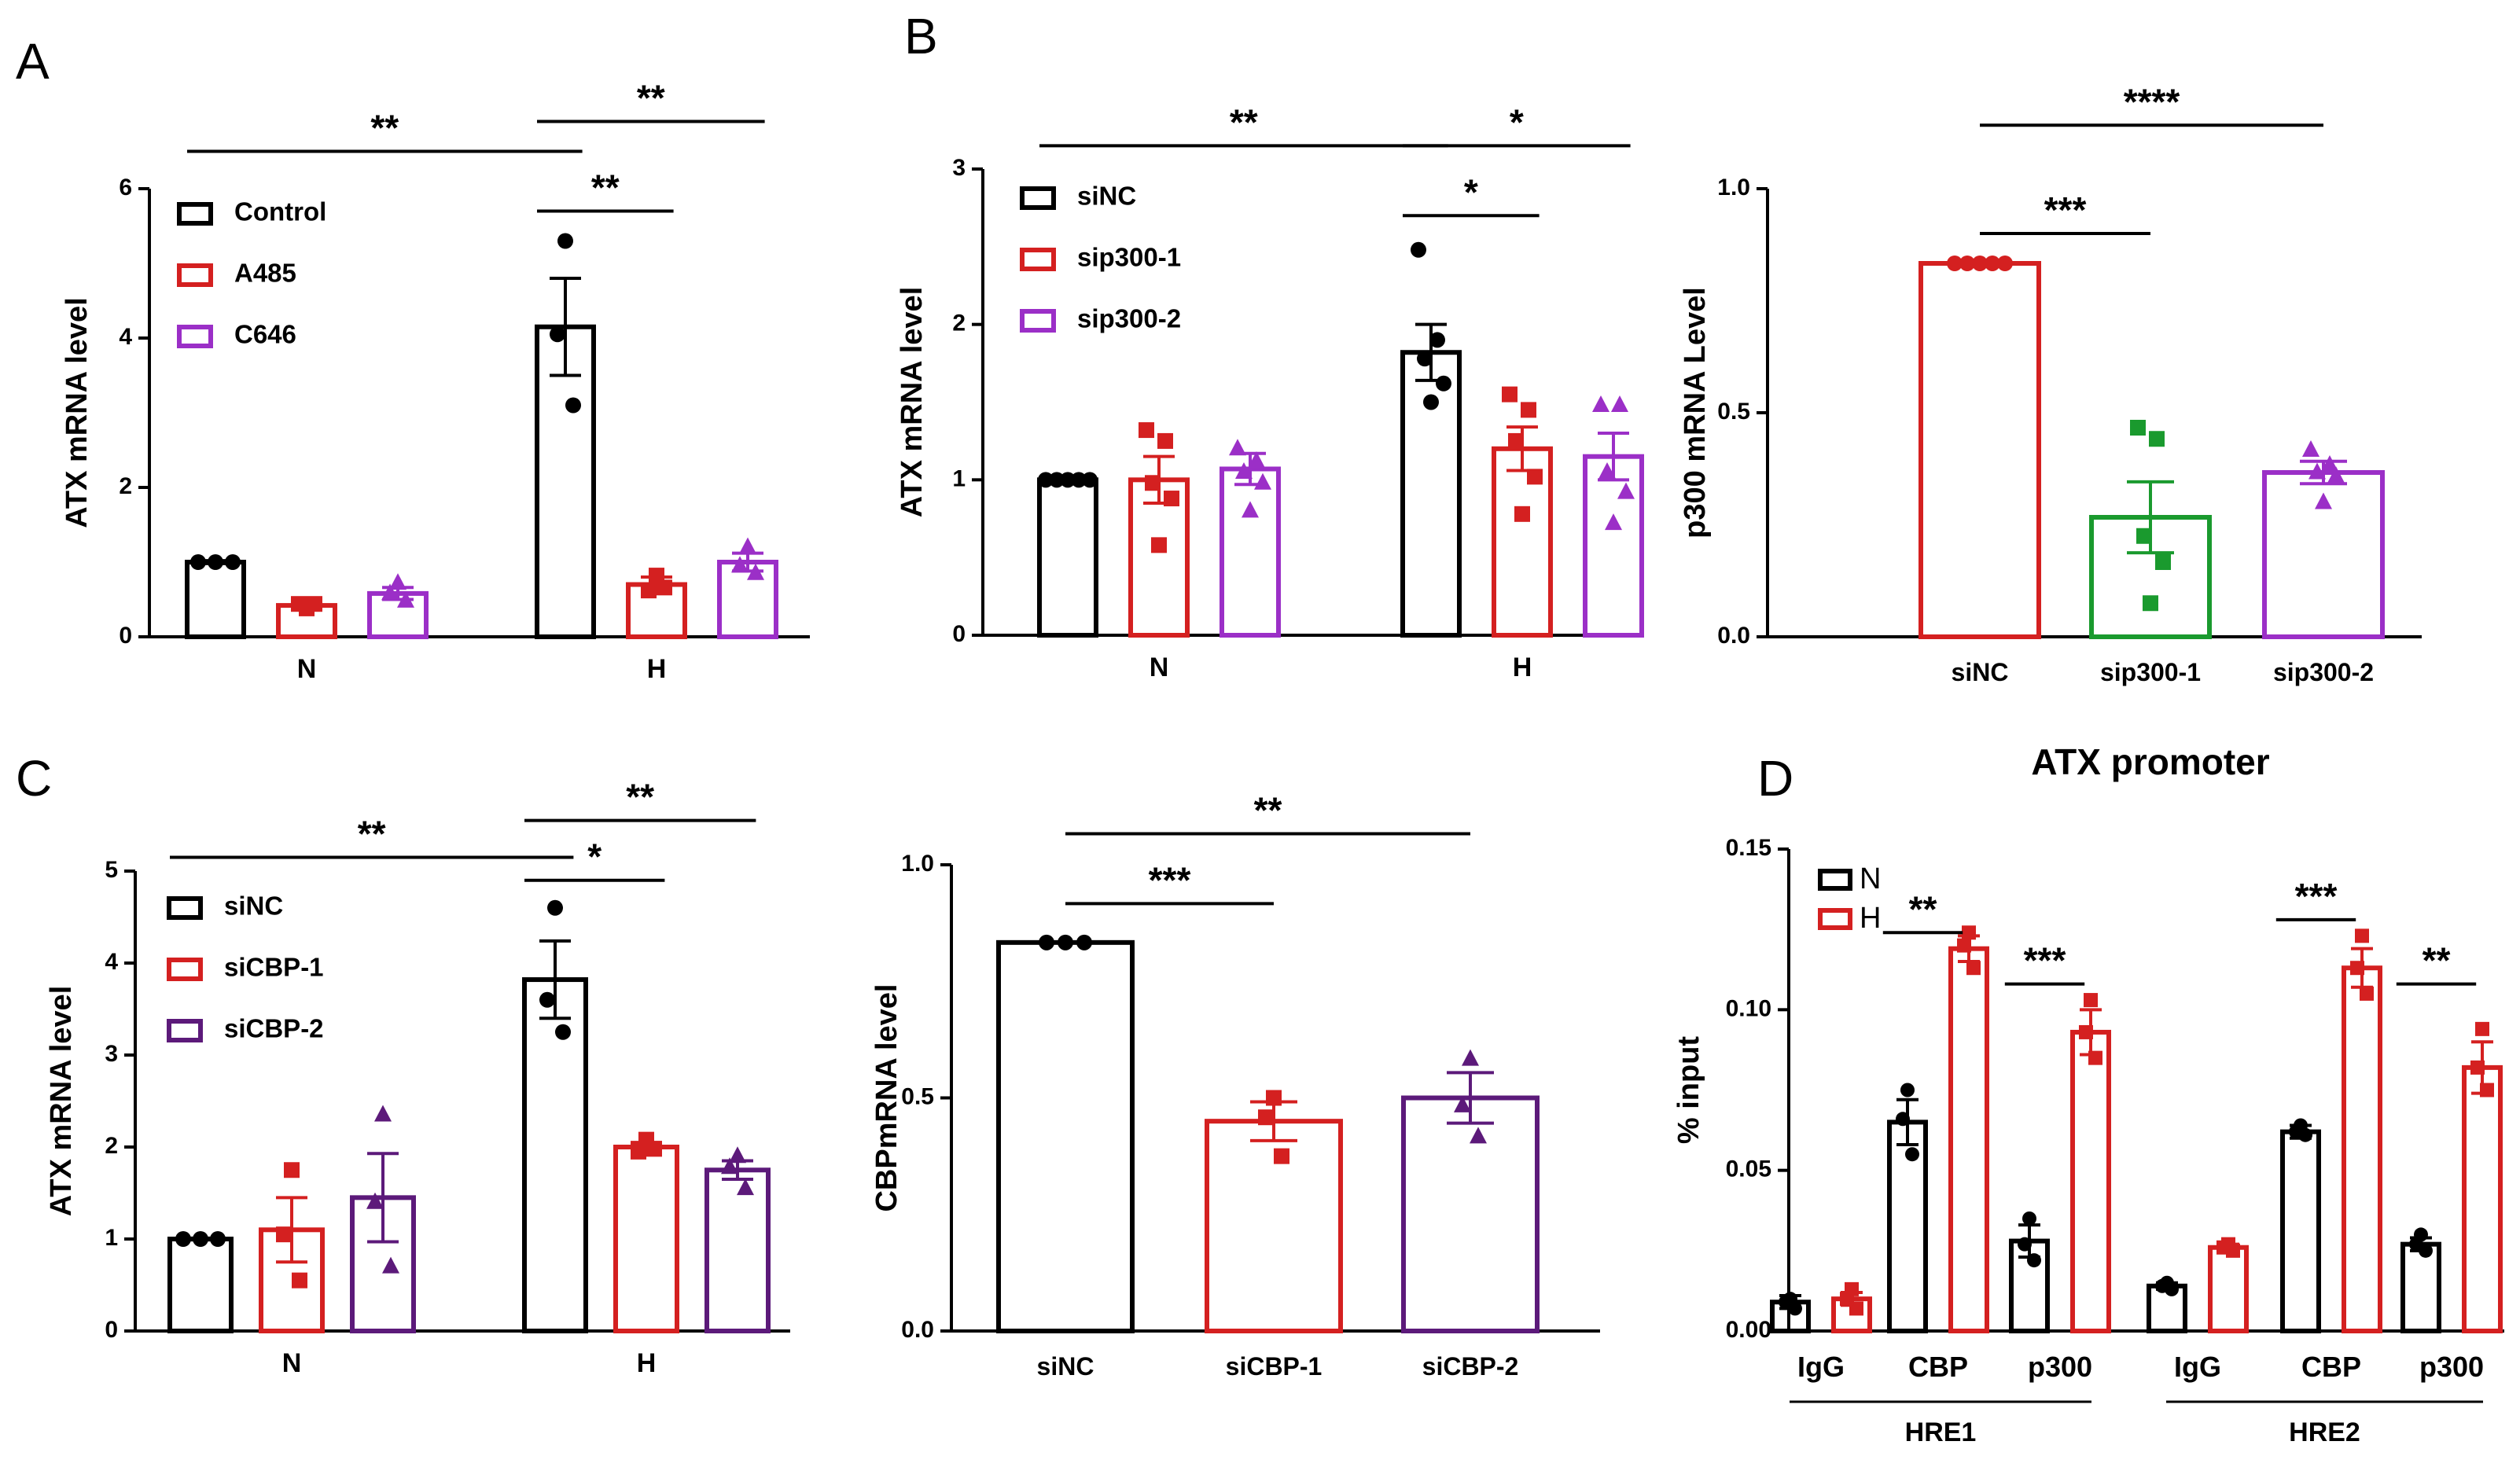 This screenshot has width=2520, height=1467. What do you see at coordinates (111, 962) in the screenshot?
I see `panel-c1-y-tick-label: 4` at bounding box center [111, 962].